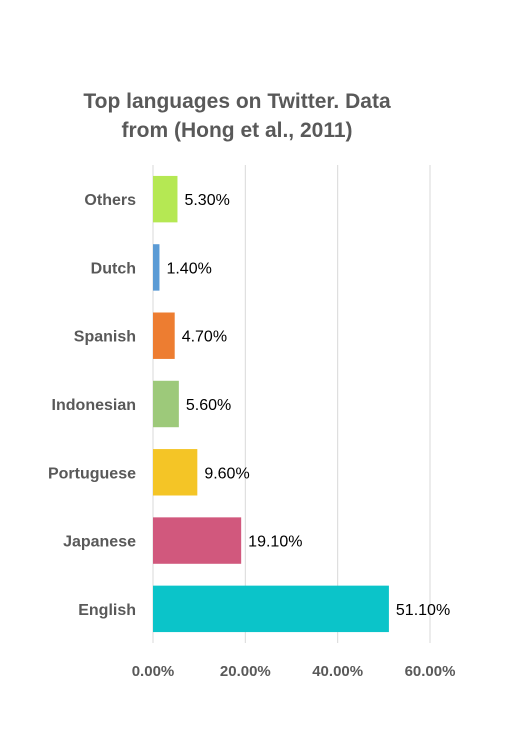  I want to click on x-tick-label: 60.00%, so click(430, 671).